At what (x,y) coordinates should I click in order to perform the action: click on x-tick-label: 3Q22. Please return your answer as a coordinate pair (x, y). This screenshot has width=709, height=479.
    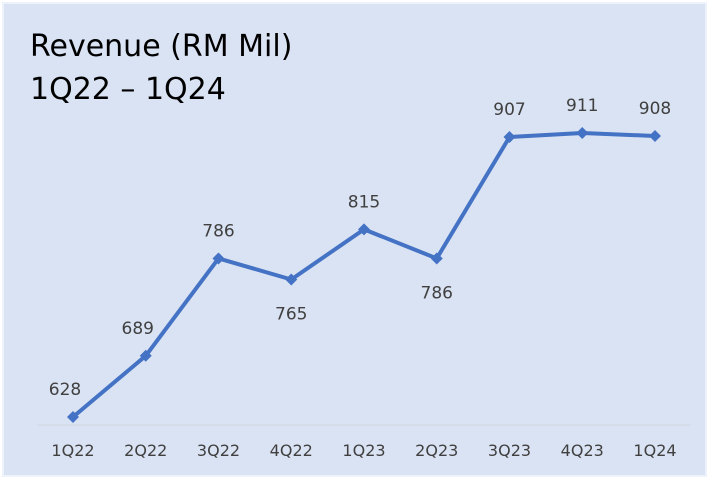
    Looking at the image, I should click on (218, 450).